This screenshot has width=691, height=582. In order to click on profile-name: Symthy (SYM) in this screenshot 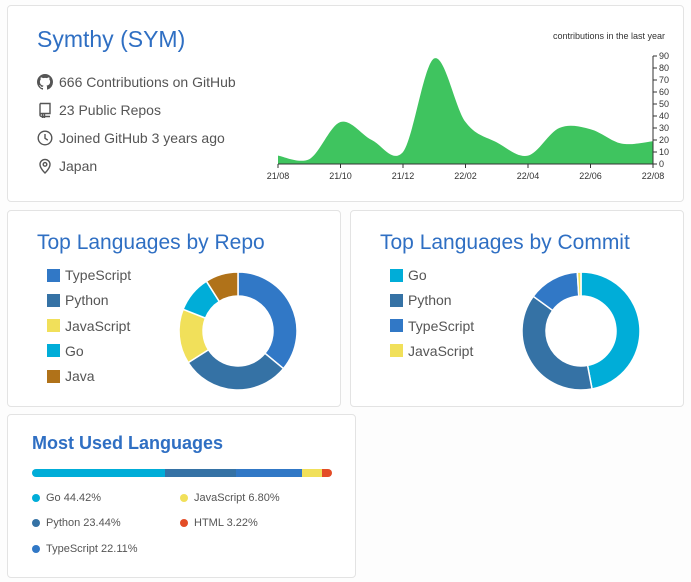, I will do `click(111, 39)`.